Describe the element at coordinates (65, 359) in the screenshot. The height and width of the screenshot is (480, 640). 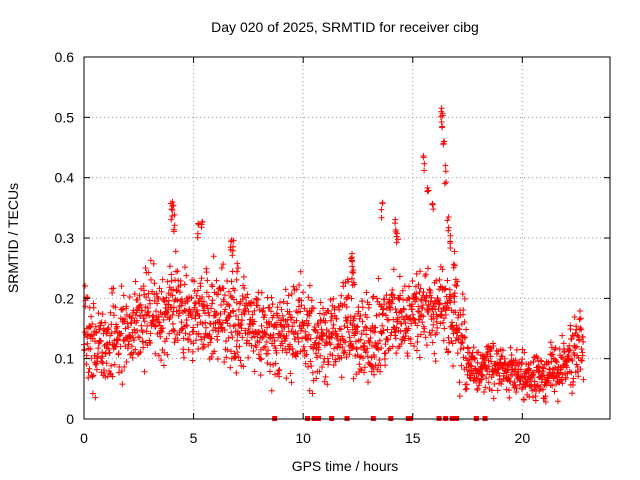
I see `y-tick-label: 0.1` at that location.